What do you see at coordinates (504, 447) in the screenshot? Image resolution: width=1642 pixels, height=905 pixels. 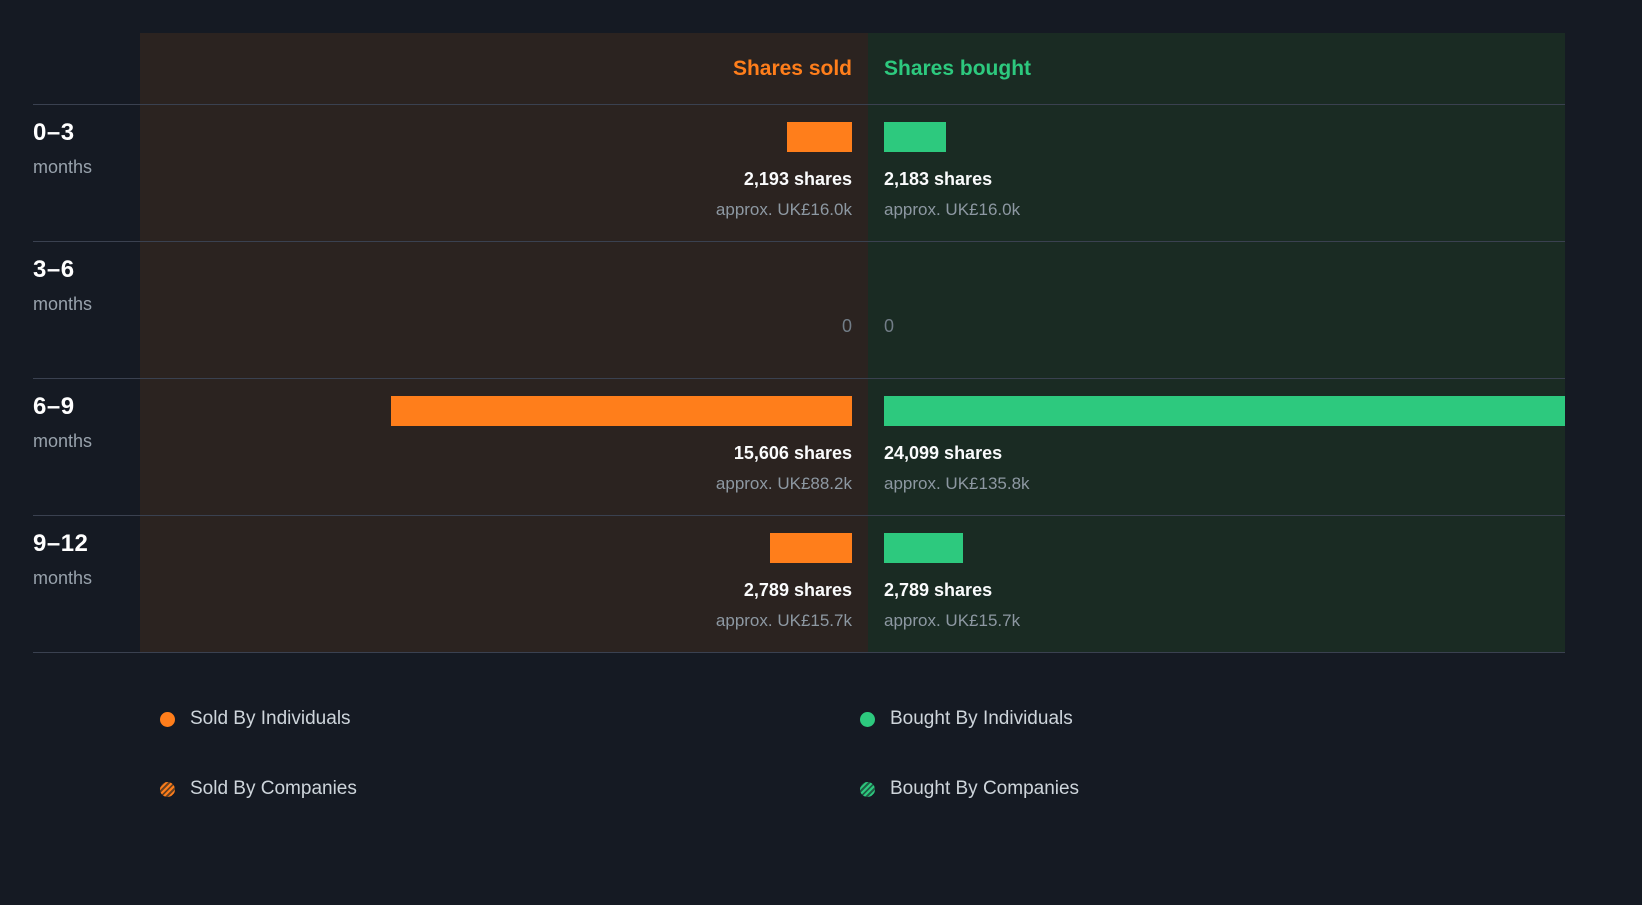 I see `sold-cell-6-9: 15,606 shares approx. UK£88.2k` at bounding box center [504, 447].